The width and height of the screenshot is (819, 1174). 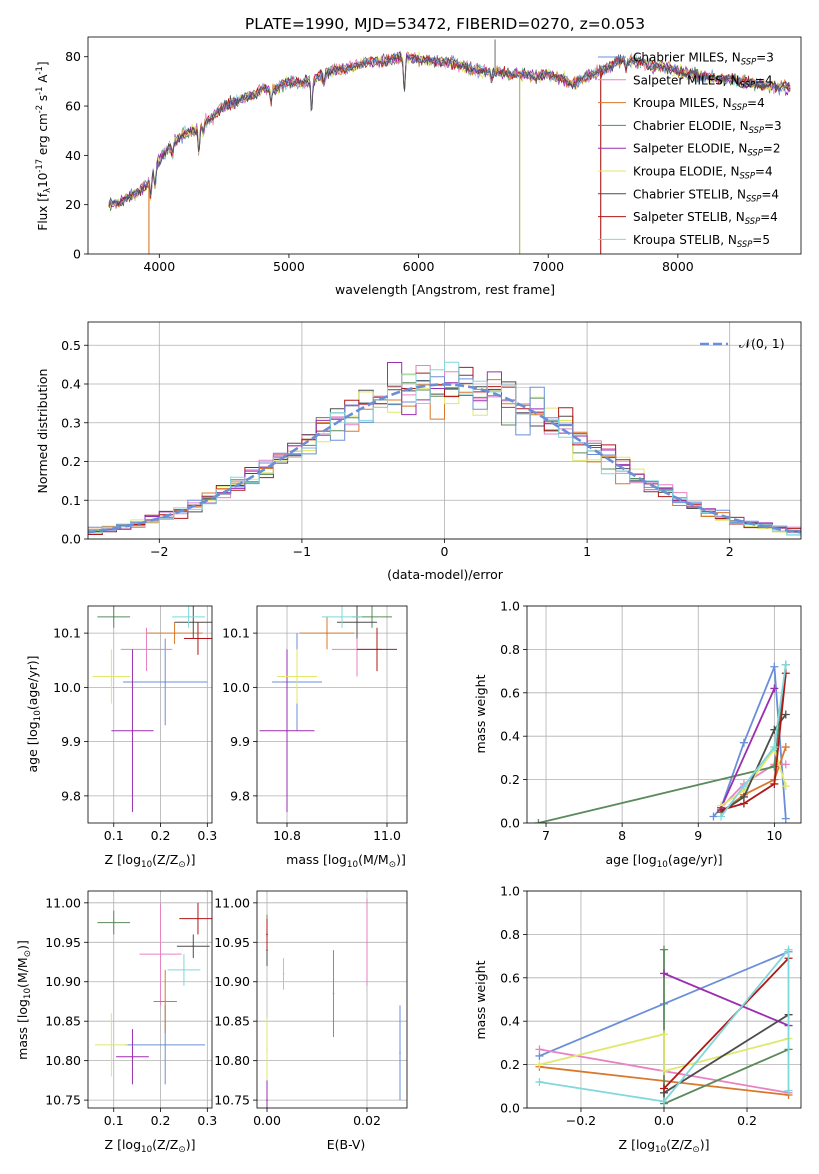 I want to click on y-tick-label: 0.6, so click(x=510, y=977).